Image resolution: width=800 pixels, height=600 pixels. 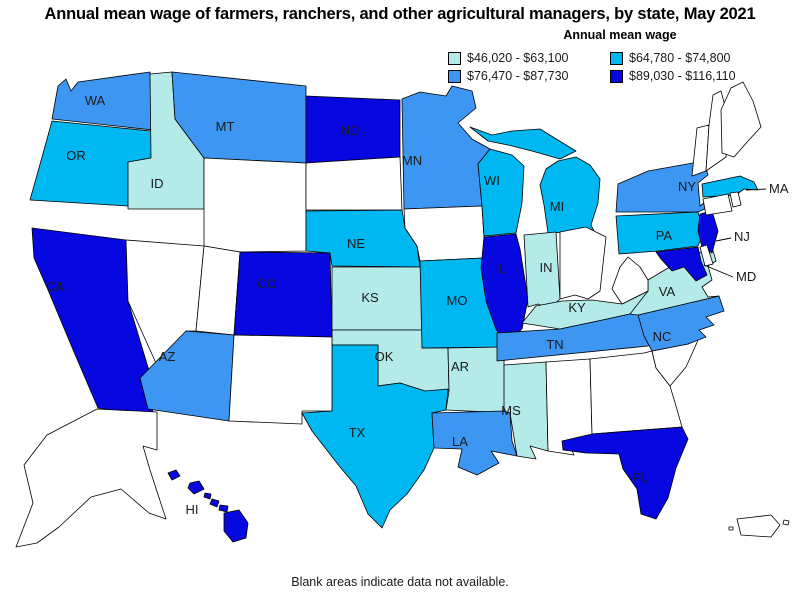 I want to click on state-label-ok: OK, so click(x=384, y=356).